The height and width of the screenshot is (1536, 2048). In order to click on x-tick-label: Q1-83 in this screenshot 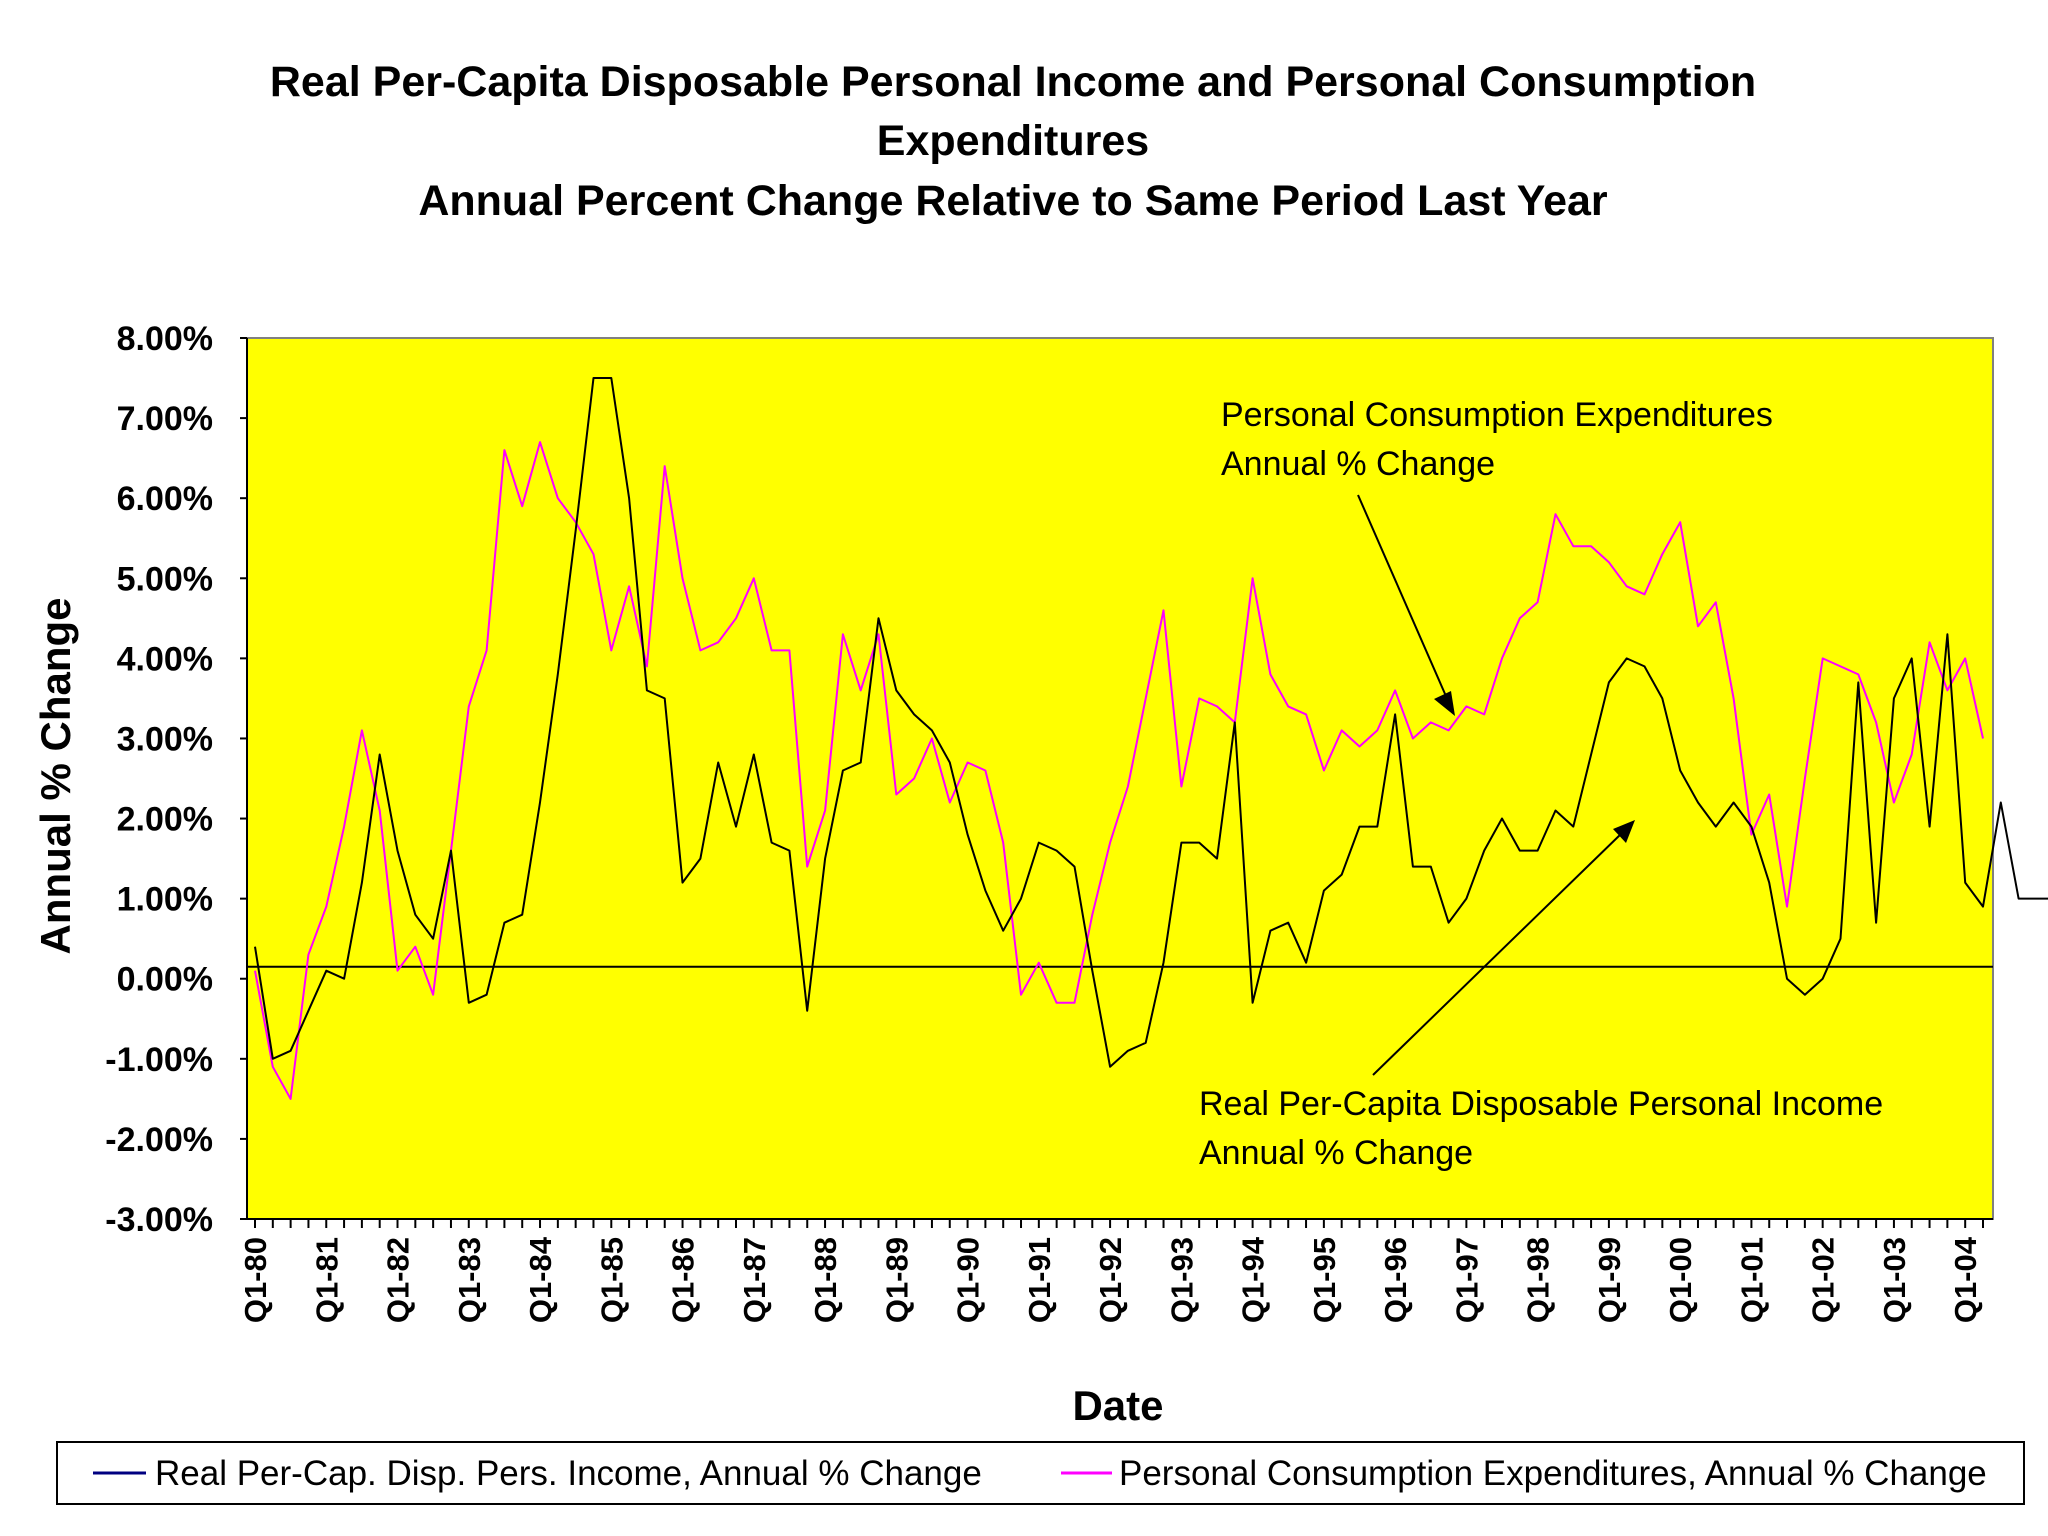, I will do `click(469, 1280)`.